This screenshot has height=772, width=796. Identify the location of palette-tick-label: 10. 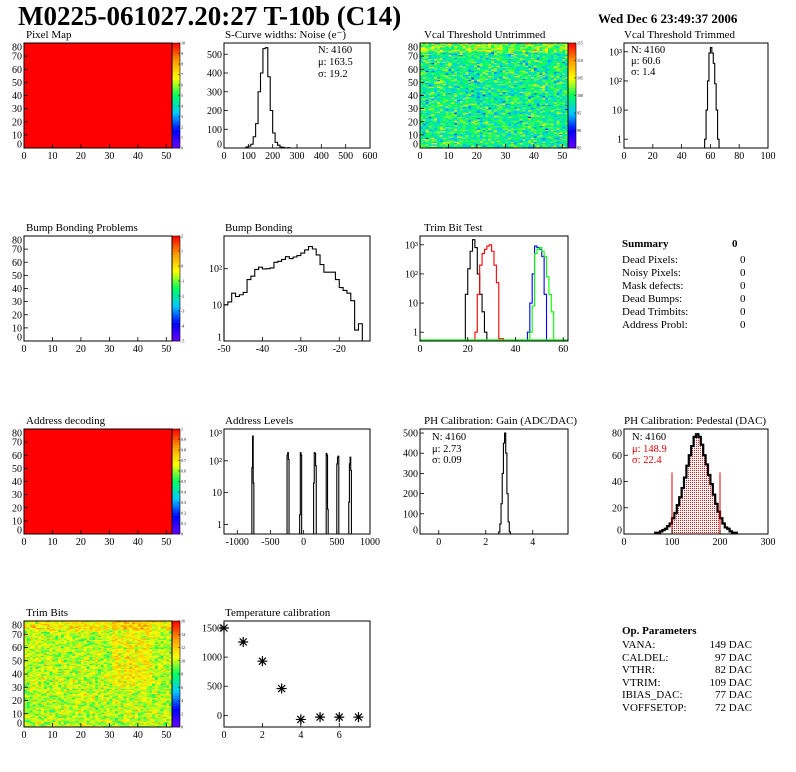
(183, 43).